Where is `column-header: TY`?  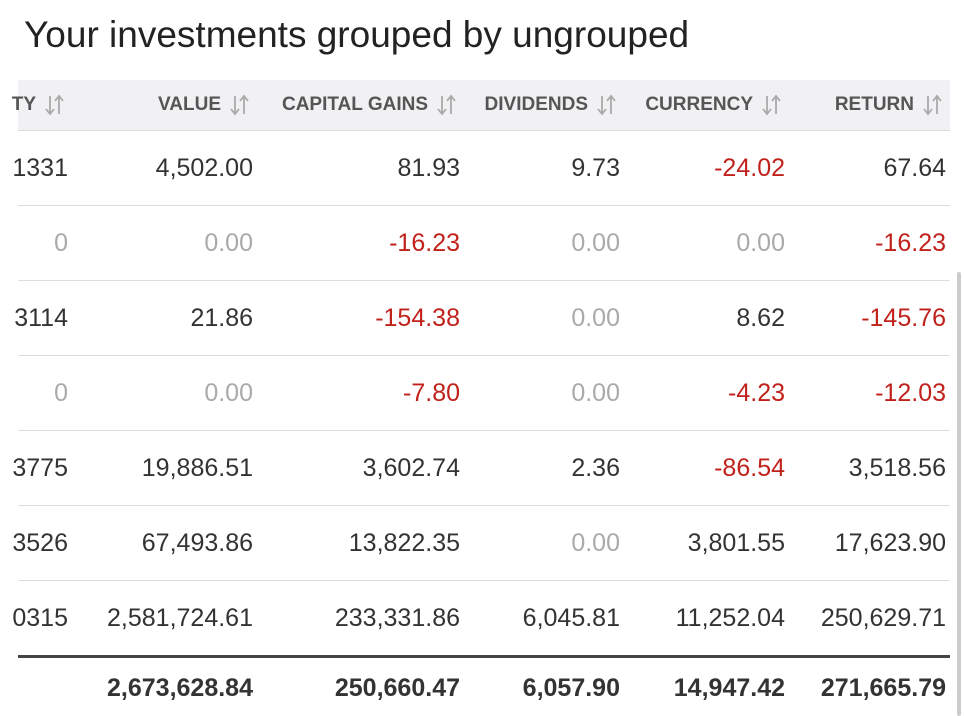
column-header: TY is located at coordinates (23, 104).